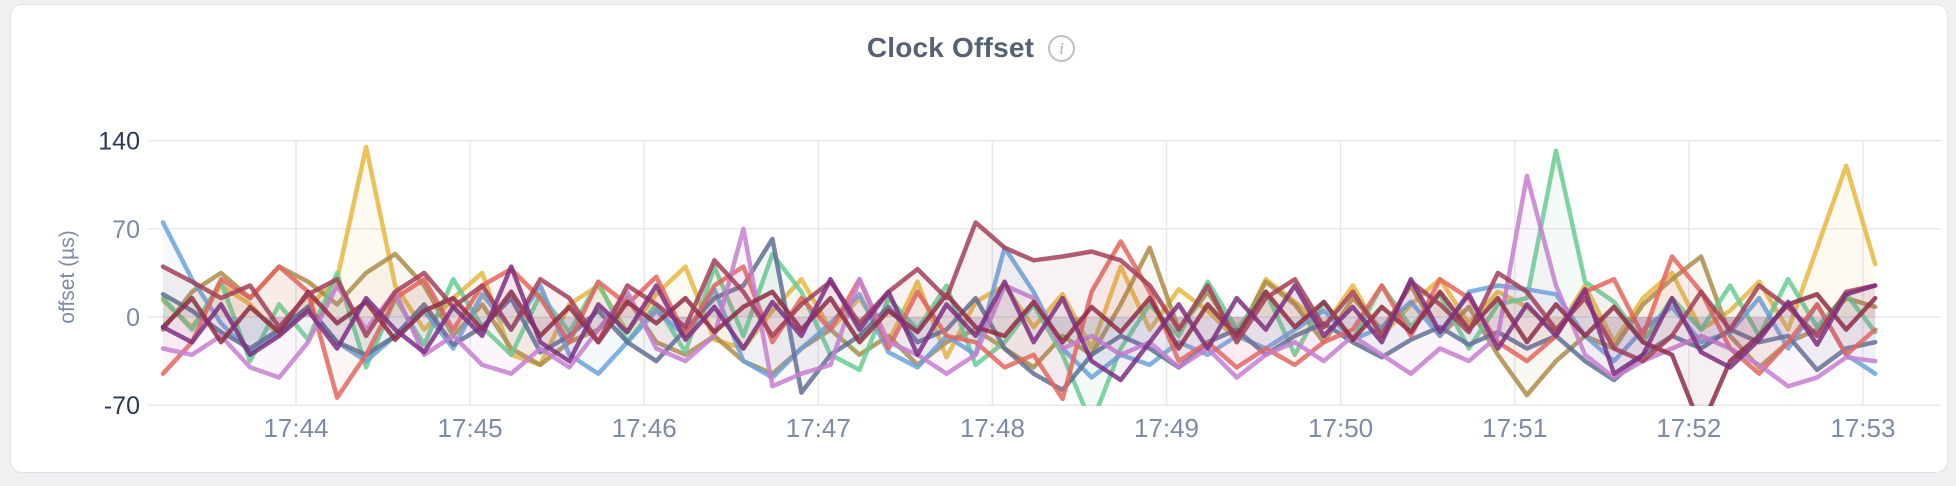 The image size is (1956, 486). Describe the element at coordinates (1166, 428) in the screenshot. I see `x-tick-label-17:49: 17:49` at that location.